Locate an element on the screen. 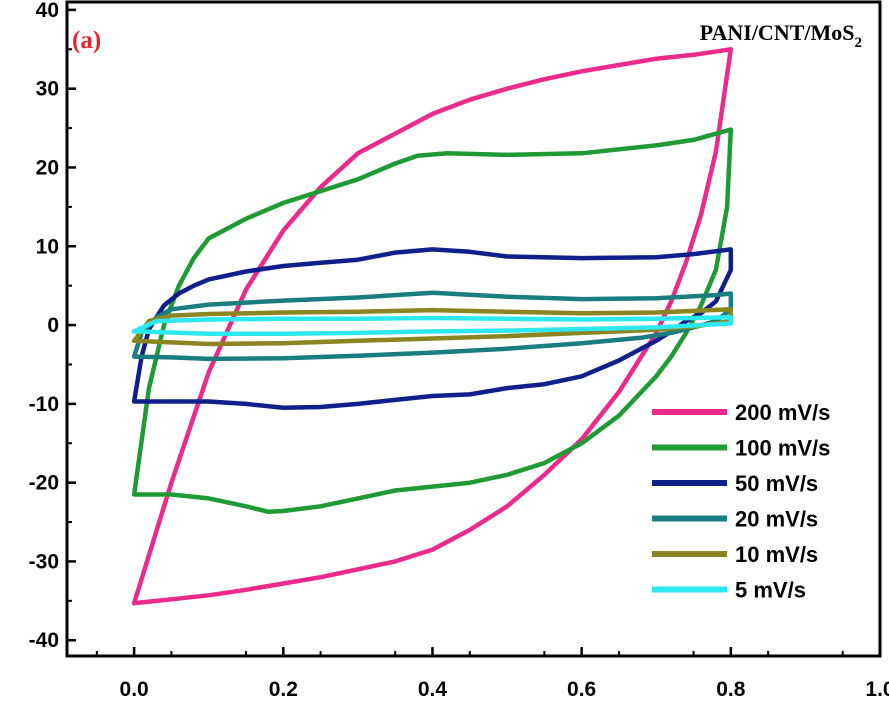  y-tick-label: -30 is located at coordinates (44, 561).